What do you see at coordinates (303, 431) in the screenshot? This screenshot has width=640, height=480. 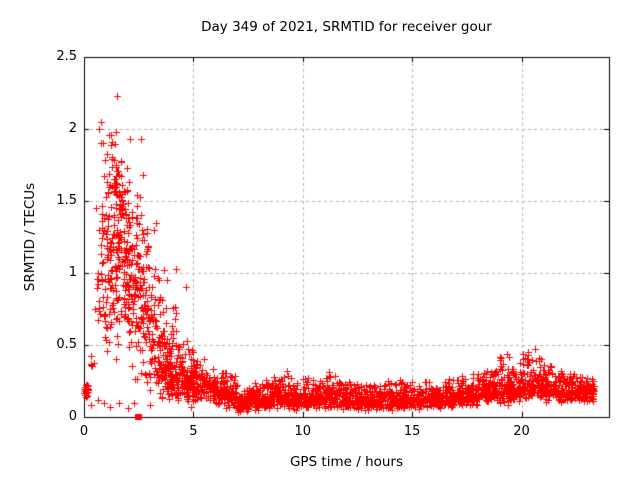 I see `x-tick-label: 10` at bounding box center [303, 431].